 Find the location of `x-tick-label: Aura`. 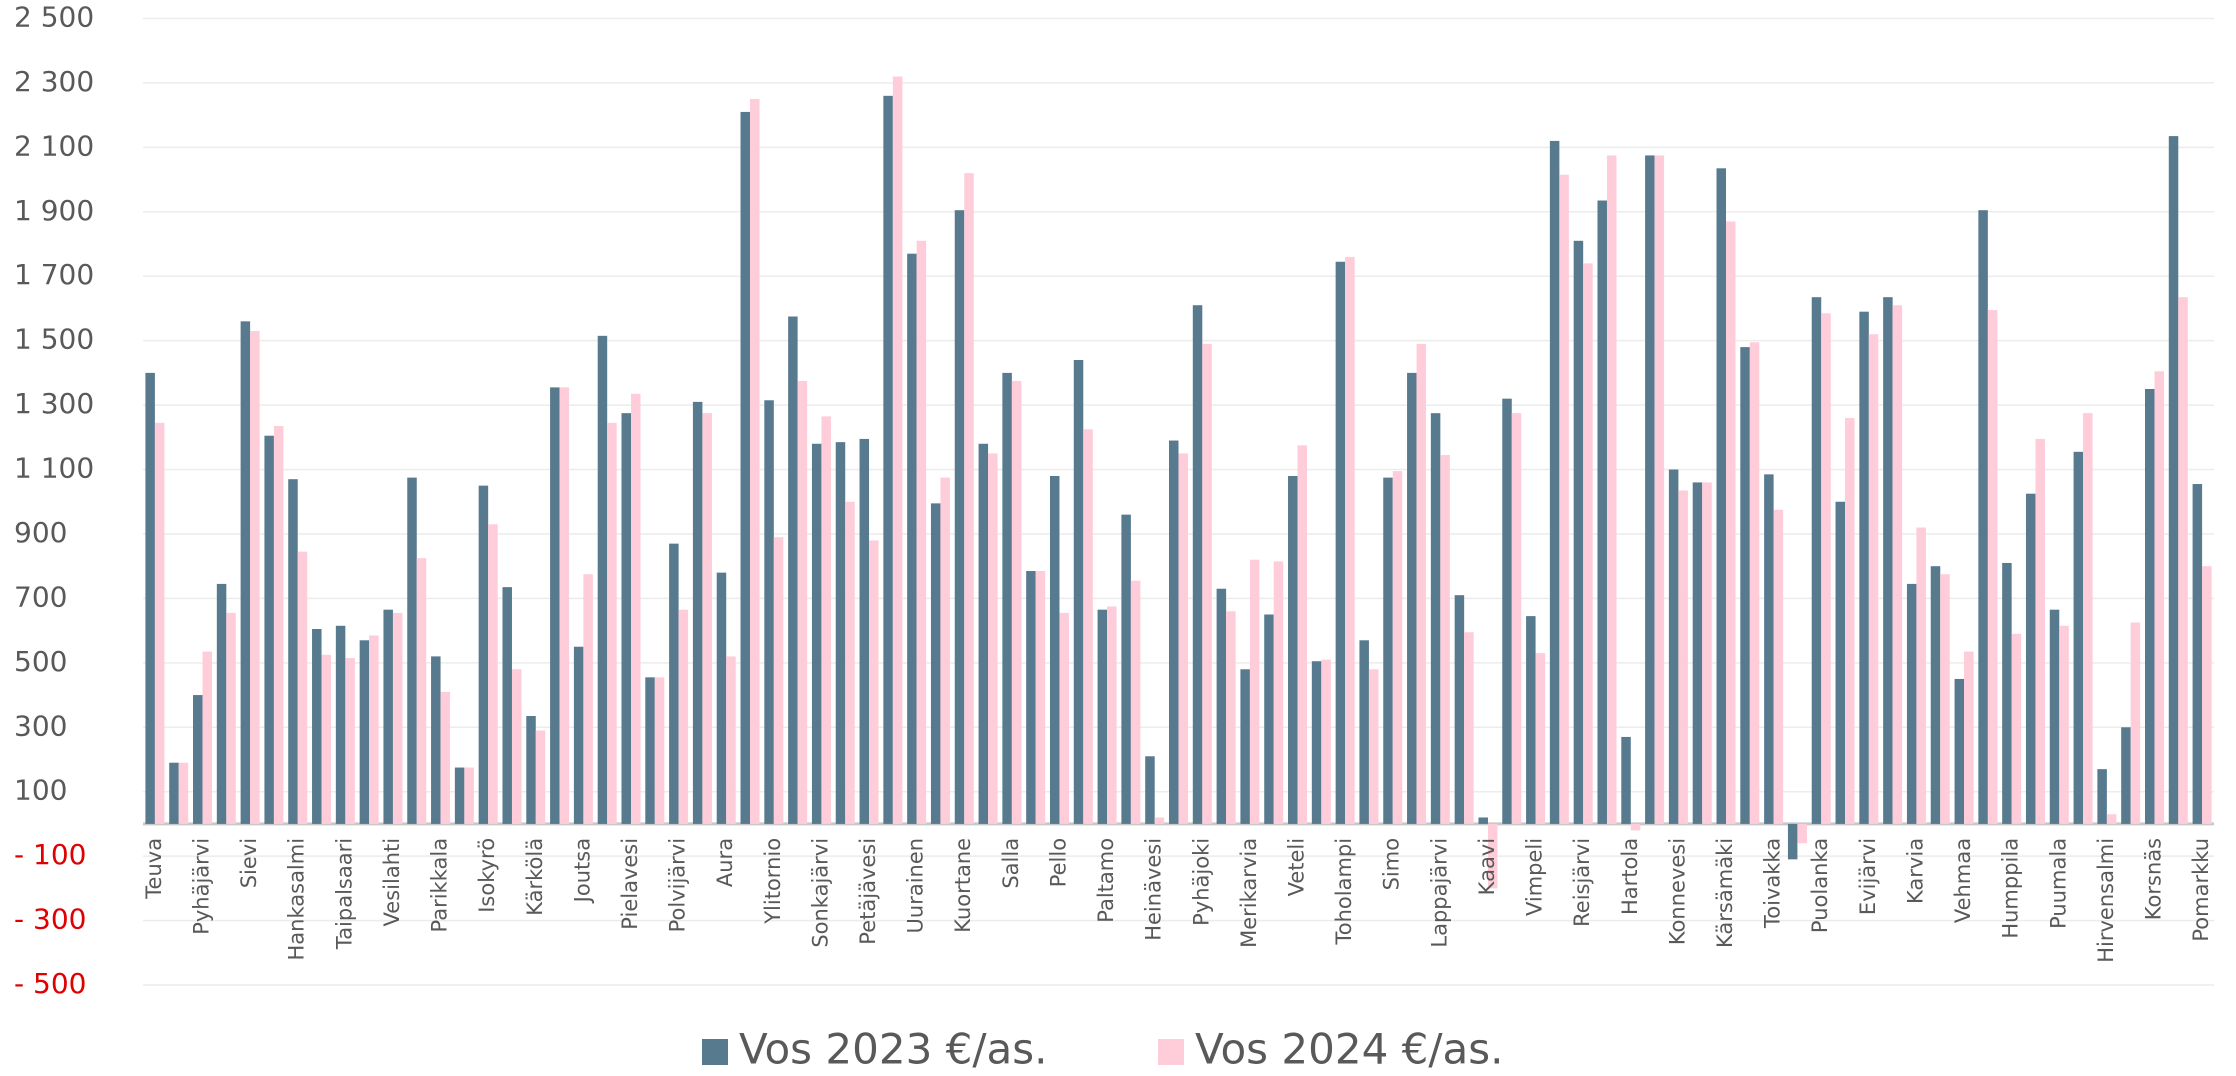

x-tick-label: Aura is located at coordinates (725, 862).